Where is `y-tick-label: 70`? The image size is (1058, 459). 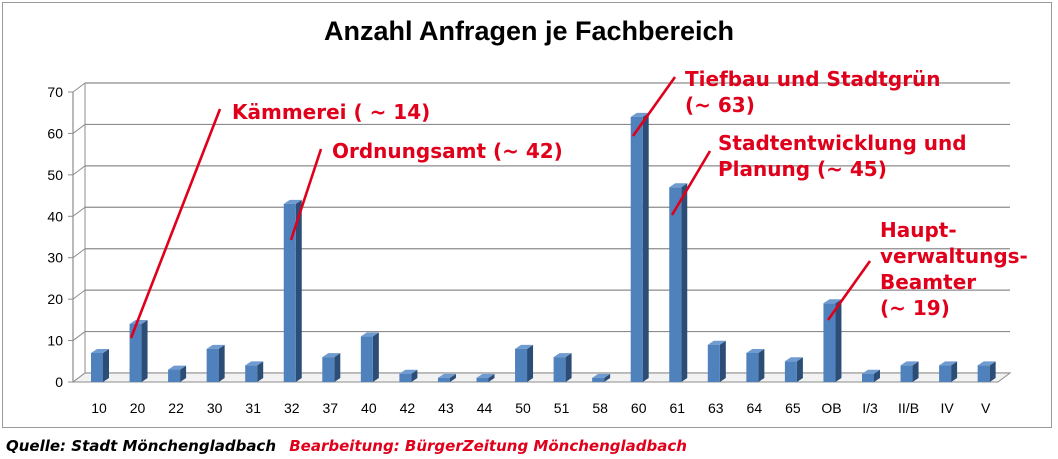
y-tick-label: 70 is located at coordinates (55, 92).